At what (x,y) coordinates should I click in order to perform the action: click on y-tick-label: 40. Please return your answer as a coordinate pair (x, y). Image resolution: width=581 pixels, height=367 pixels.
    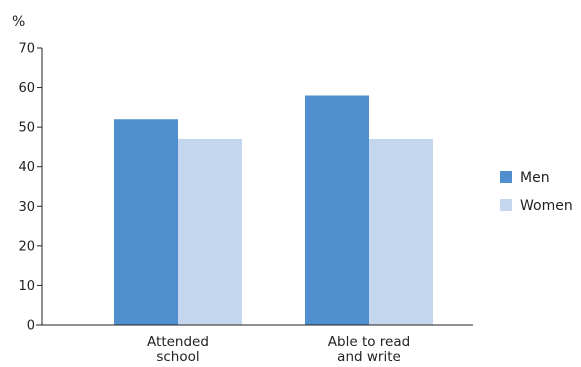
    Looking at the image, I should click on (26, 167).